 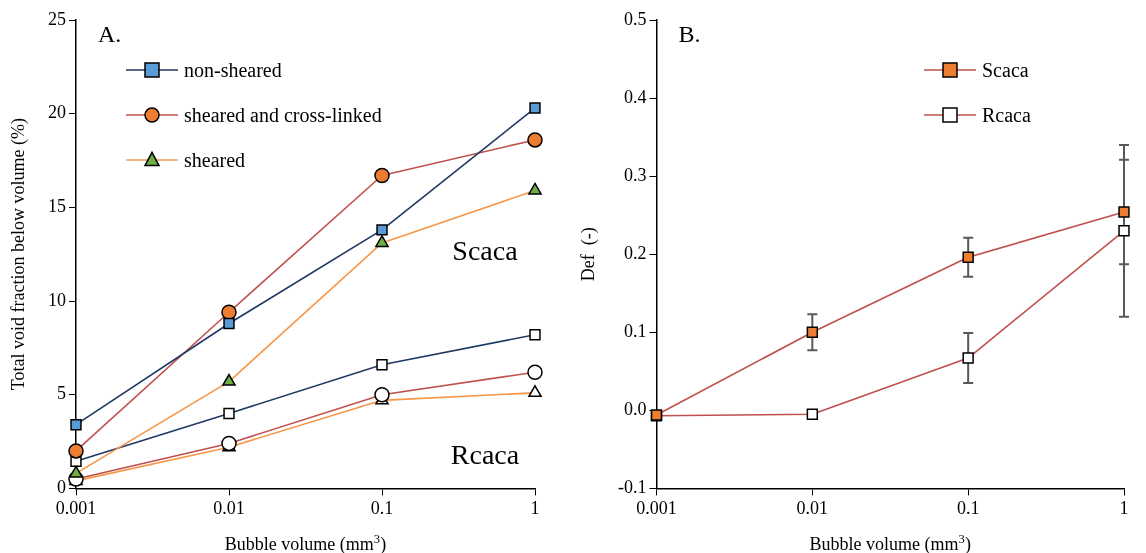 I want to click on annotation: Scaca, so click(x=485, y=250).